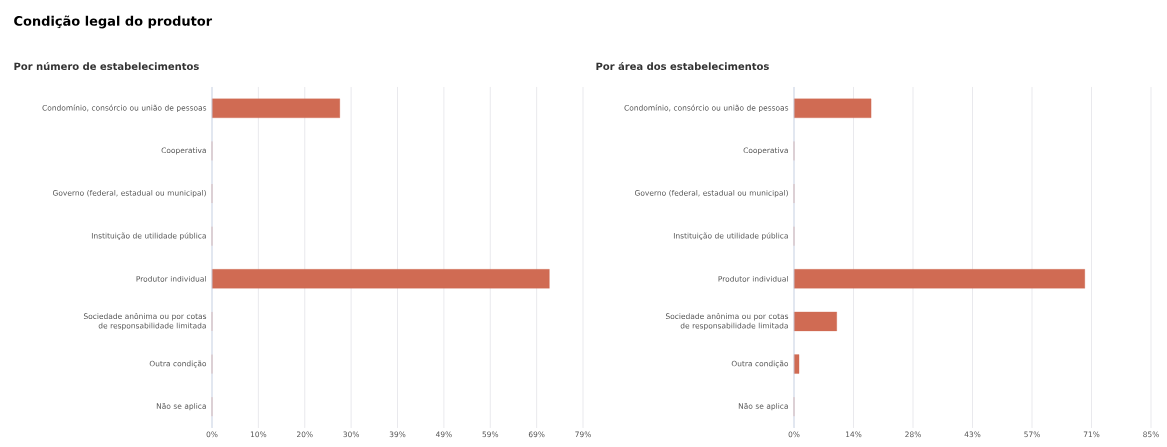  I want to click on chart-title: Condição legal do produtor, so click(113, 22).